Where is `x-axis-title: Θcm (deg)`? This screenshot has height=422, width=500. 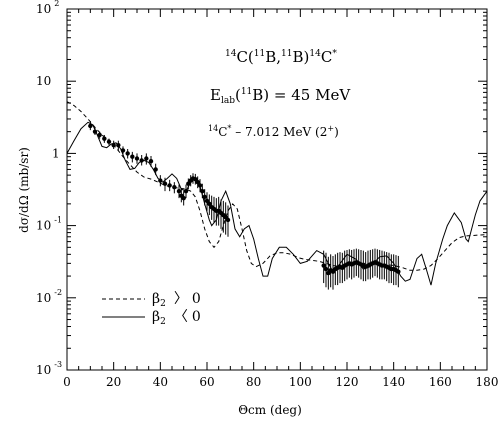
x-axis-title: Θcm (deg) is located at coordinates (270, 410).